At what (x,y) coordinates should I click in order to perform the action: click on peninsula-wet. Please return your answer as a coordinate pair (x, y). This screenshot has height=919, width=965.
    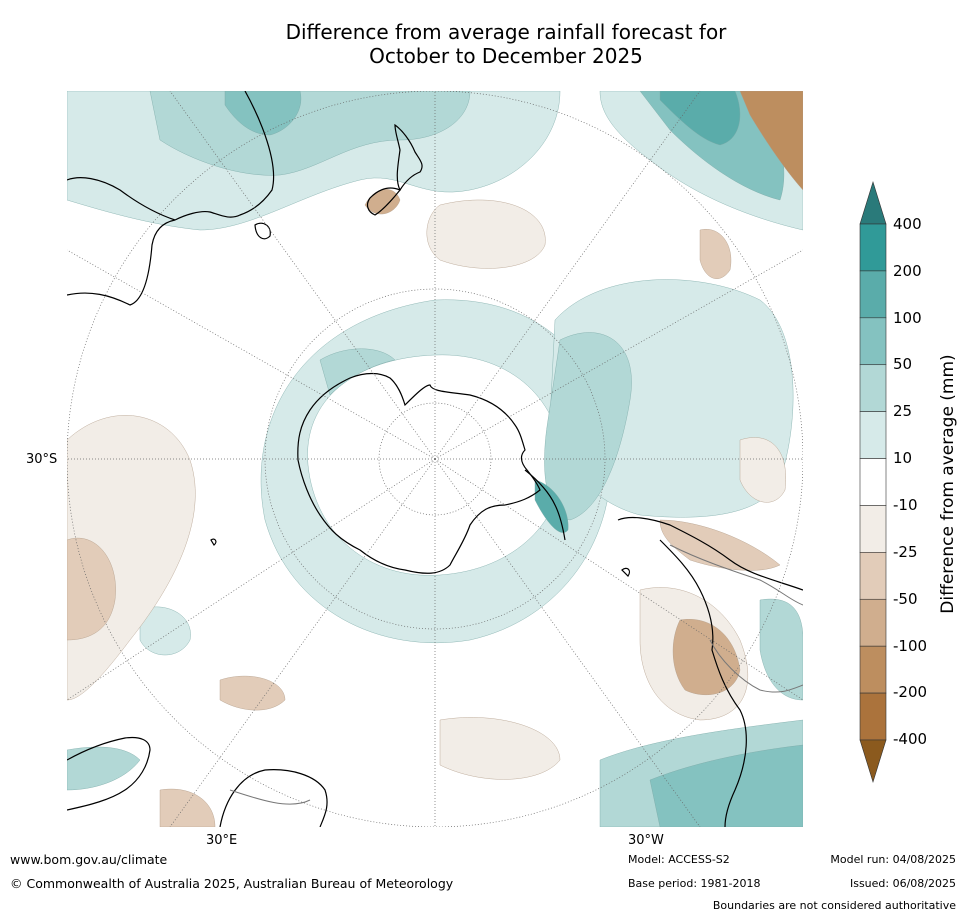
    Looking at the image, I should click on (551, 506).